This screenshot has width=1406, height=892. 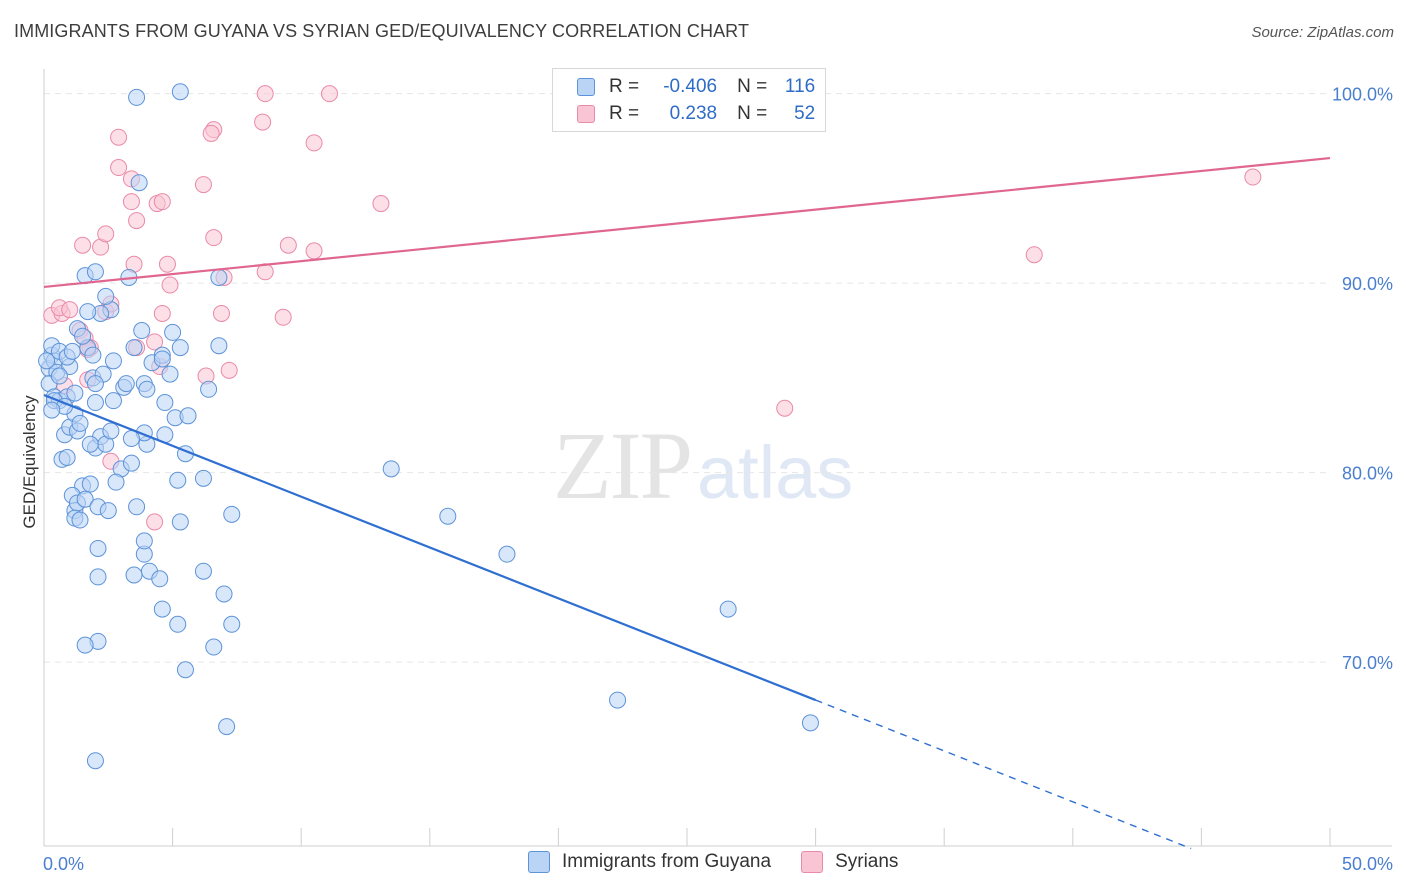 I want to click on legend-n-value: 116, so click(x=800, y=86).